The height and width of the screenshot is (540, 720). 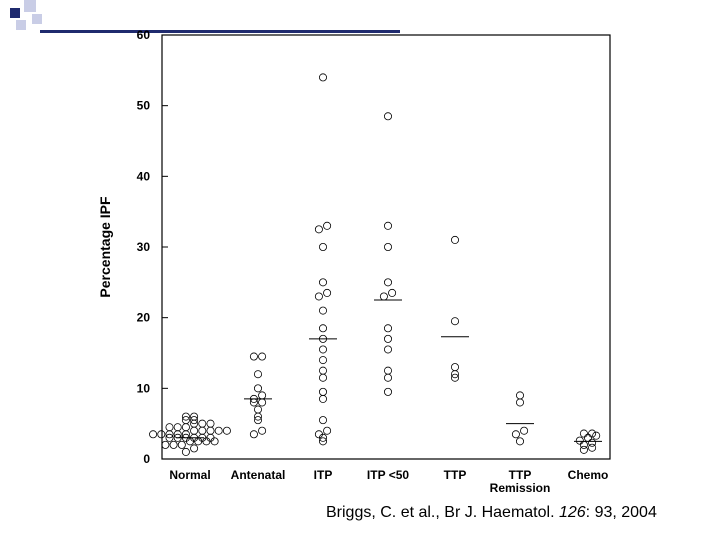 What do you see at coordinates (144, 247) in the screenshot?
I see `y-tick-label: 30` at bounding box center [144, 247].